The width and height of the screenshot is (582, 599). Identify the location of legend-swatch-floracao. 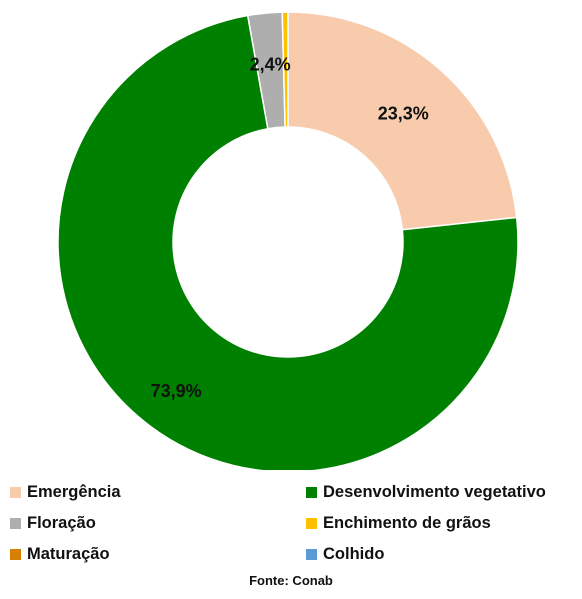
(15, 523).